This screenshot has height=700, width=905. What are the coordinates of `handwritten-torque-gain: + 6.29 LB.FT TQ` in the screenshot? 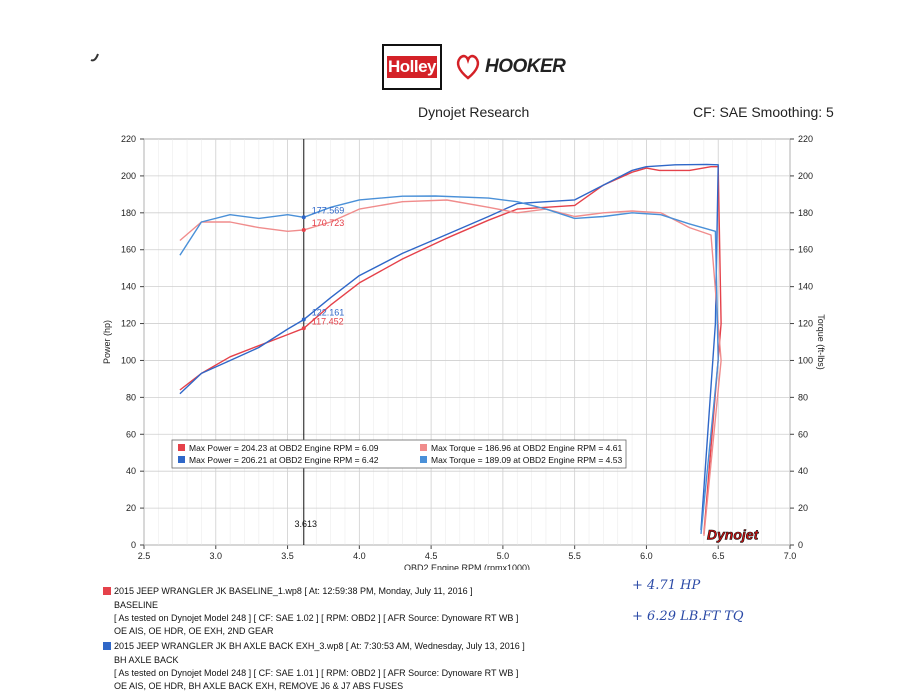 It's located at (688, 616).